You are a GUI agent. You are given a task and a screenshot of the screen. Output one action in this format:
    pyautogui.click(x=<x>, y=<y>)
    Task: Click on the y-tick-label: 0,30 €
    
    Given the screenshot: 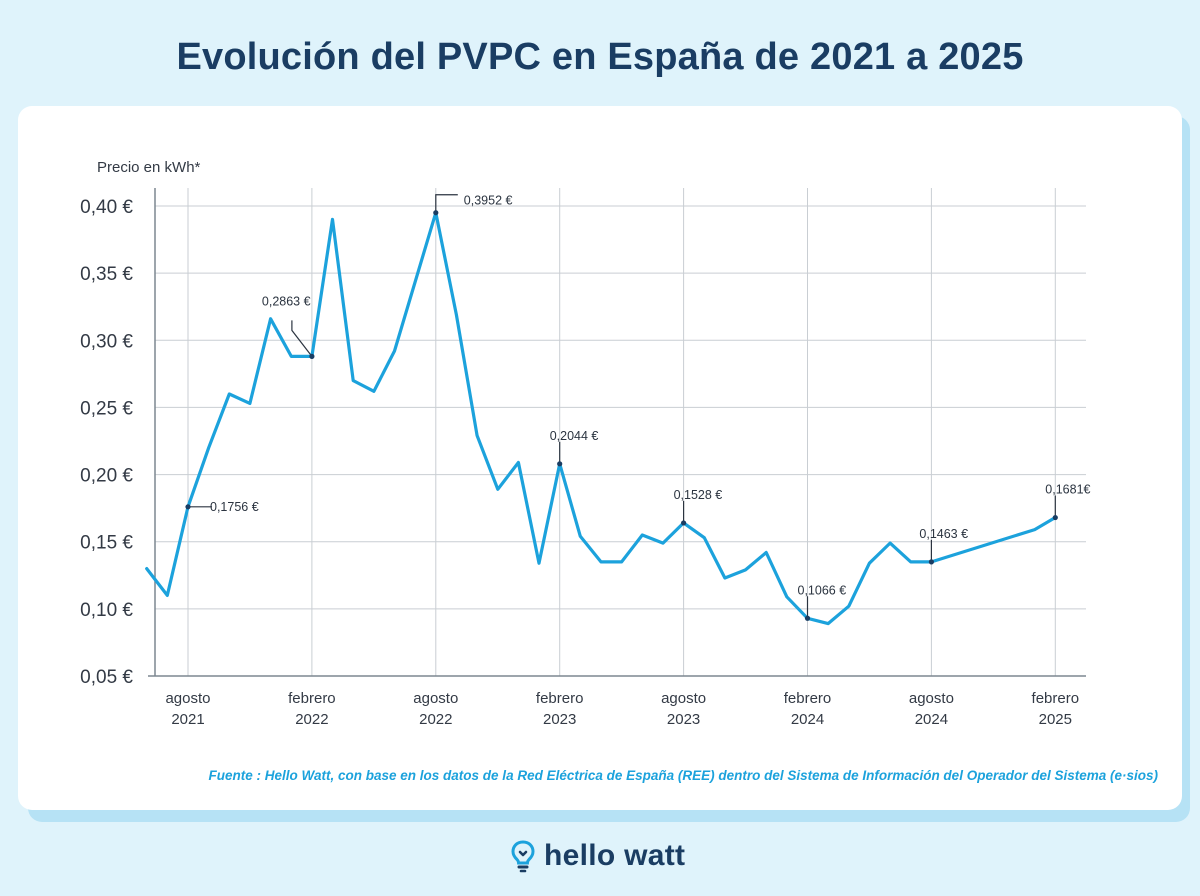 What is the action you would take?
    pyautogui.click(x=106, y=341)
    